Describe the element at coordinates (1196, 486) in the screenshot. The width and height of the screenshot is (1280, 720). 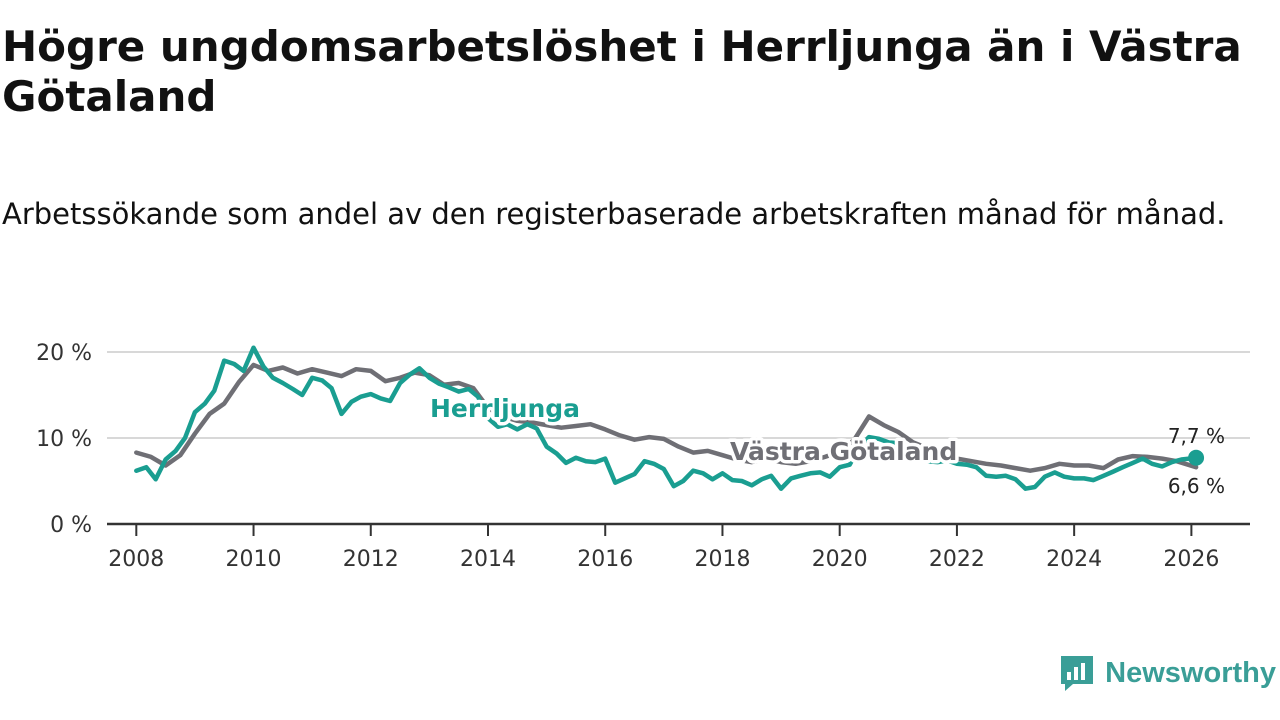
I see `vastra-gotaland-end-label: 6,6 %` at that location.